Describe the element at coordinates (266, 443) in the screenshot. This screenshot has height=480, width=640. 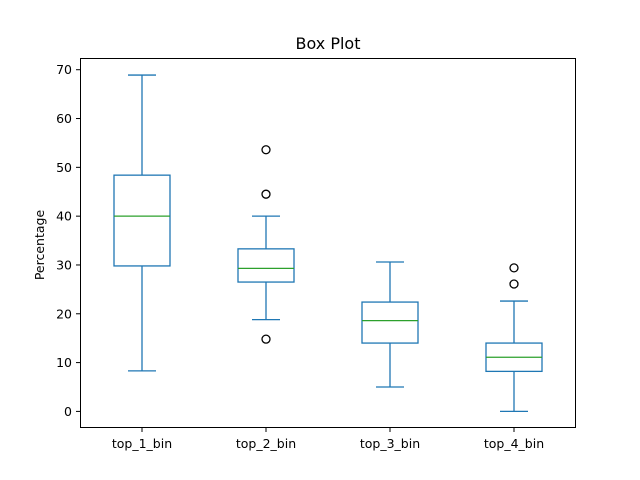
I see `x-tick-label: top_2_bin` at that location.